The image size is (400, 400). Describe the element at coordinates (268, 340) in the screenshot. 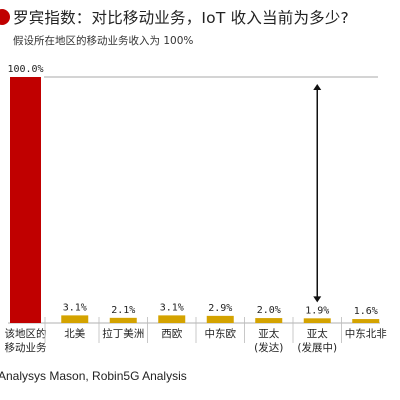

I see `category-label-5: 亚太(发达)` at that location.